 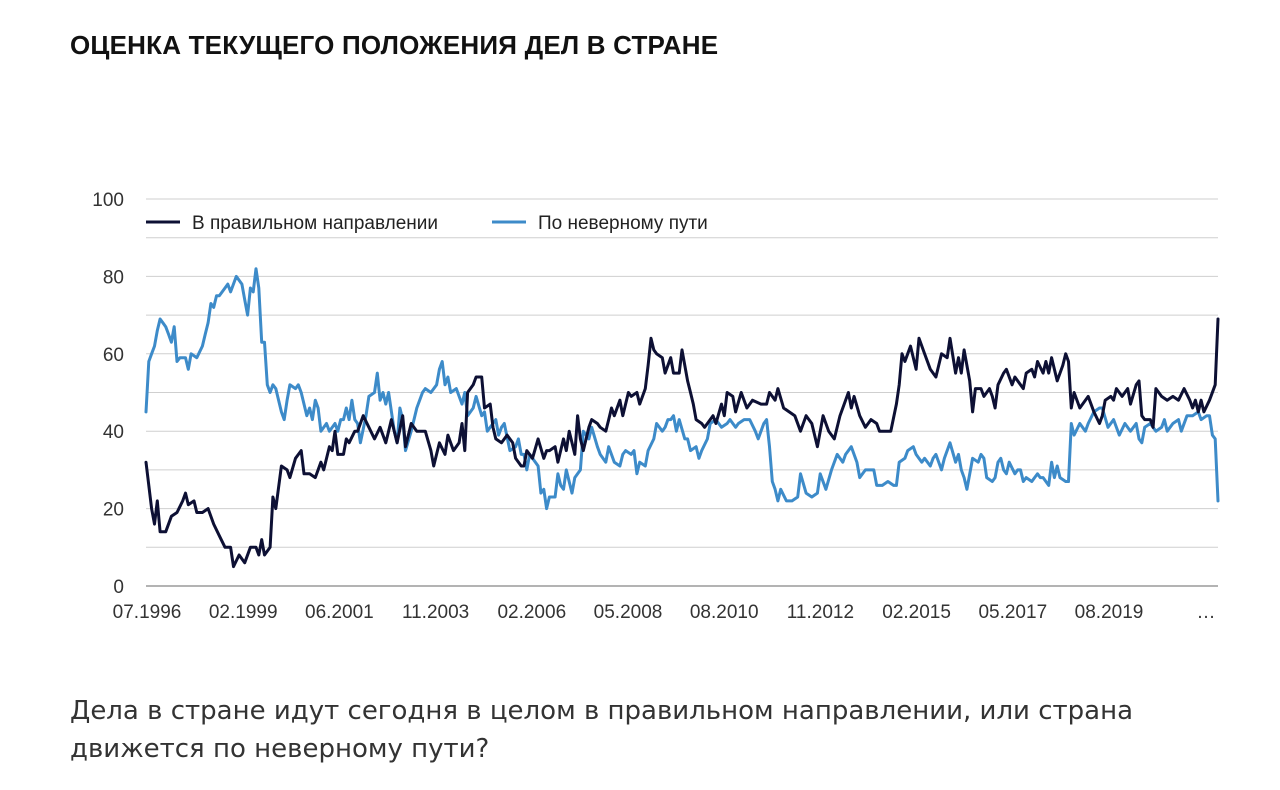 I want to click on x-tick-label: 08.2010, so click(x=724, y=612).